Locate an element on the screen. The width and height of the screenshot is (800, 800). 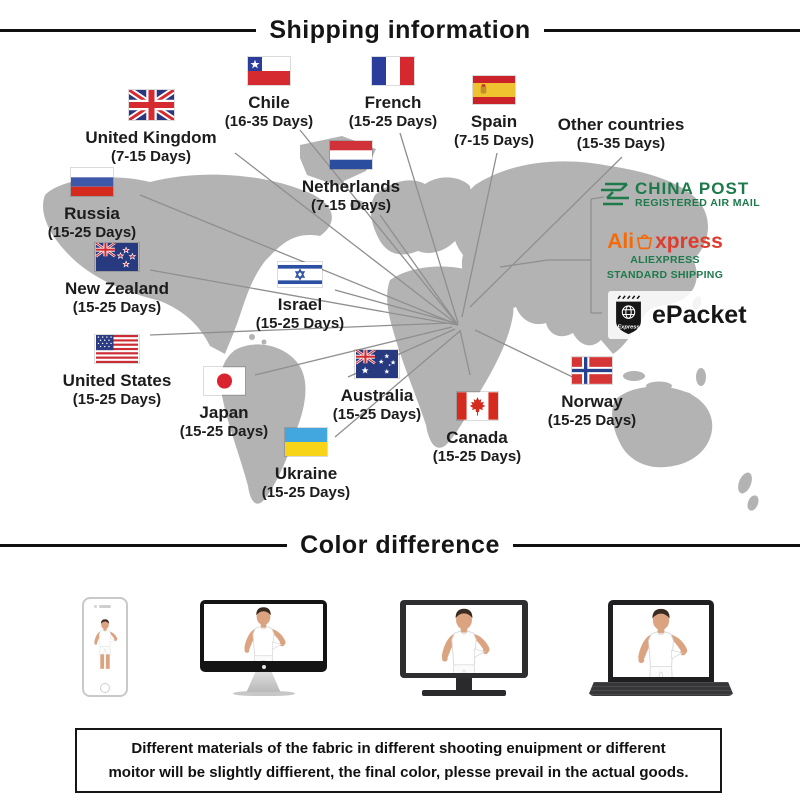
country-canada: Canada (15-25 Days) is located at coordinates (477, 429).